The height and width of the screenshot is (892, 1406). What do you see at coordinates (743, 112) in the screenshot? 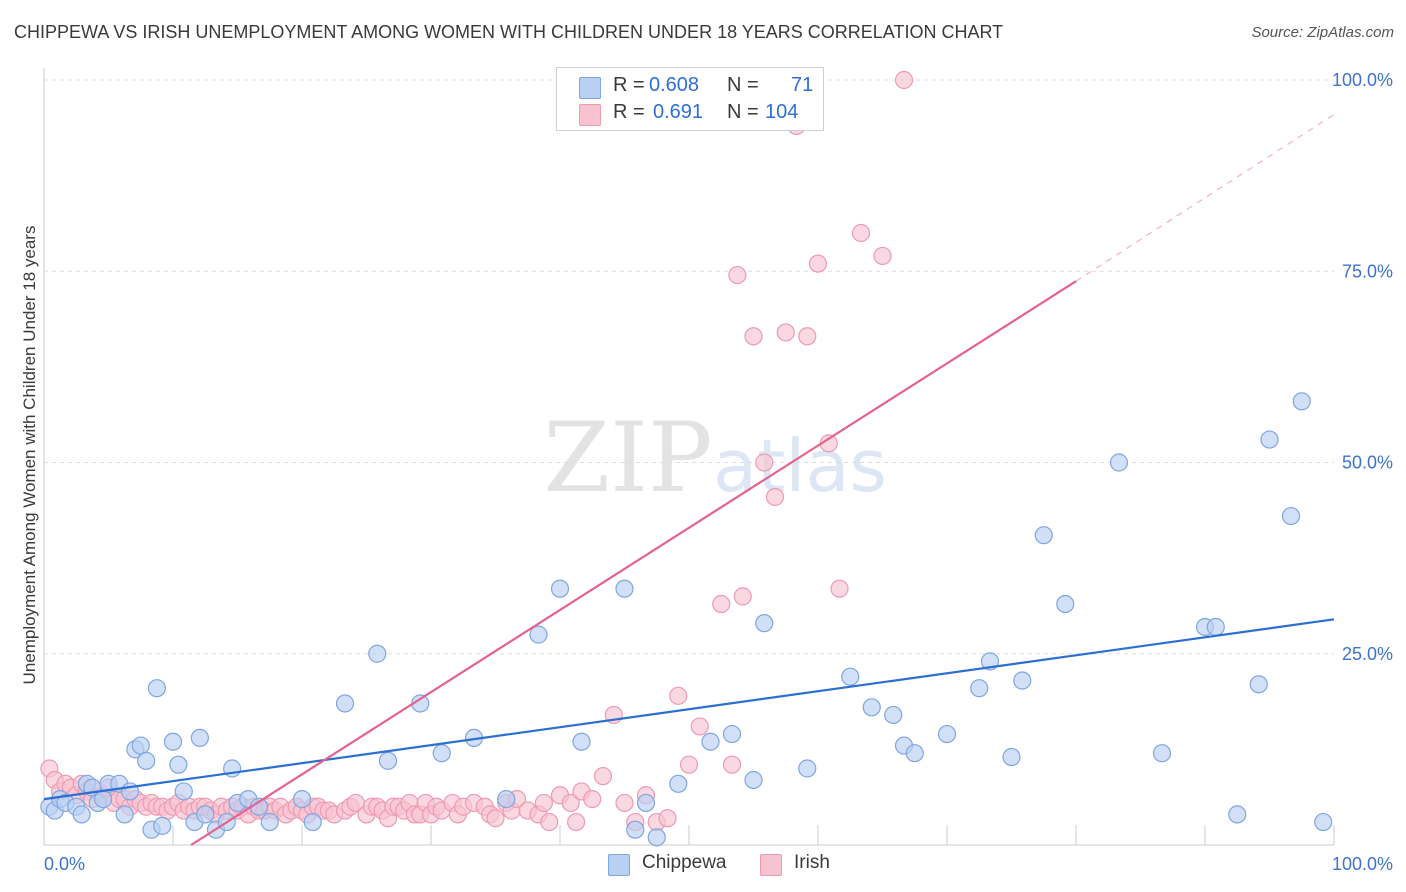
I see `irish-n-label: N =` at bounding box center [743, 112].